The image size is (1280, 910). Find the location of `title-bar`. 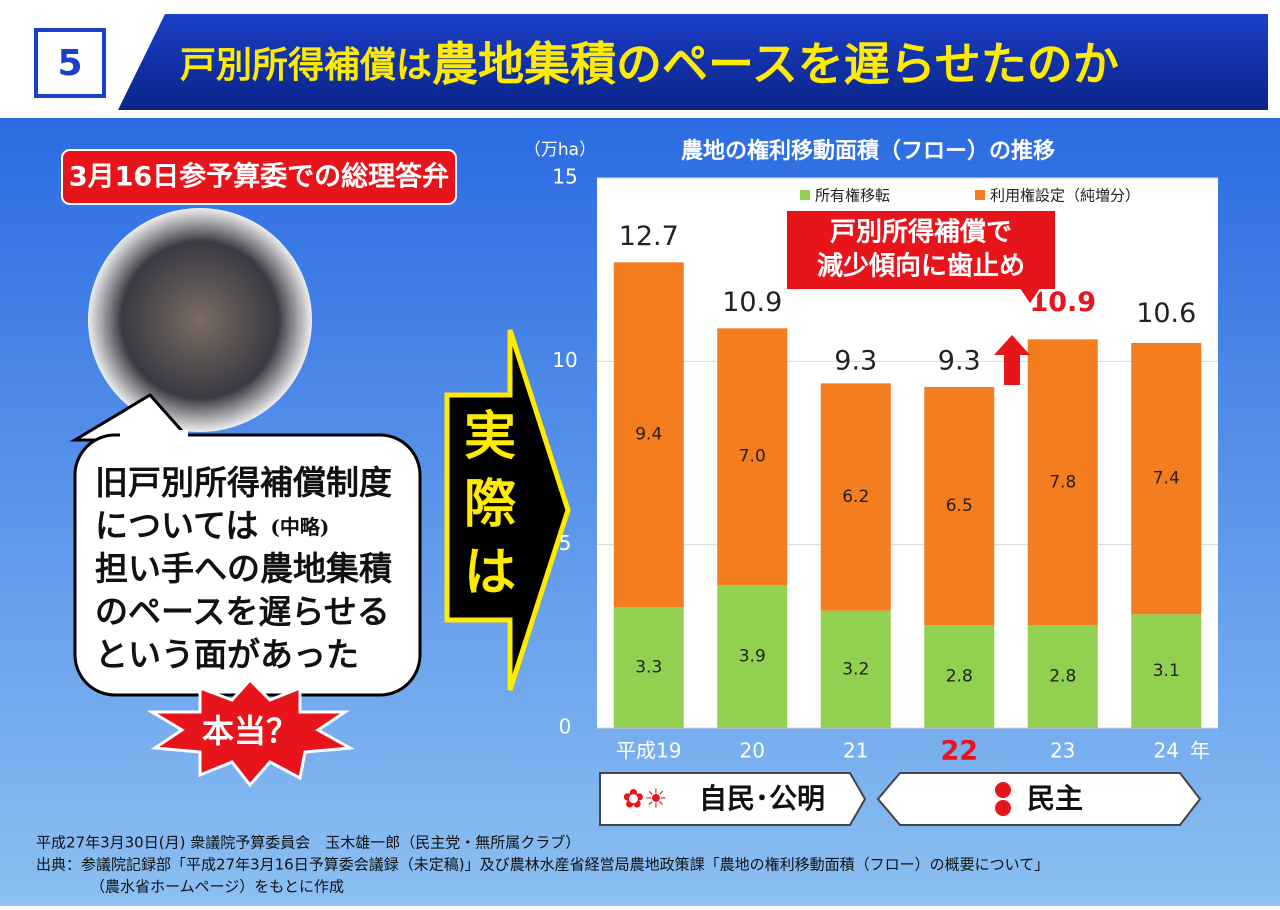

title-bar is located at coordinates (693, 62).